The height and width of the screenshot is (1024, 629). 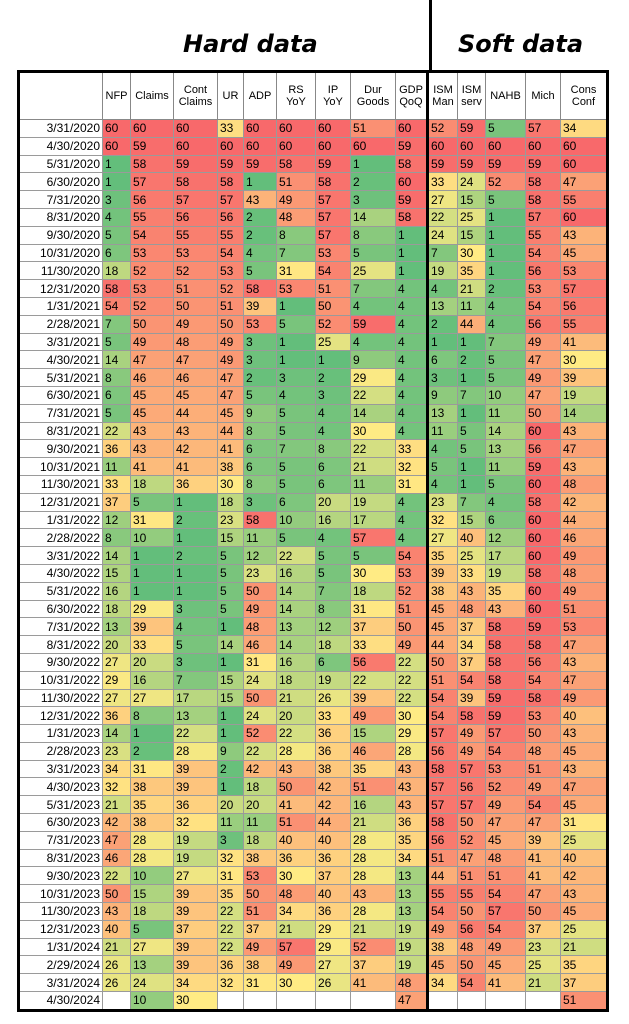 What do you see at coordinates (313, 395) in the screenshot?
I see `data-row: 6/30/2021 6 45 45 47 5 4 3 22 4 9 7 10 47 19` at bounding box center [313, 395].